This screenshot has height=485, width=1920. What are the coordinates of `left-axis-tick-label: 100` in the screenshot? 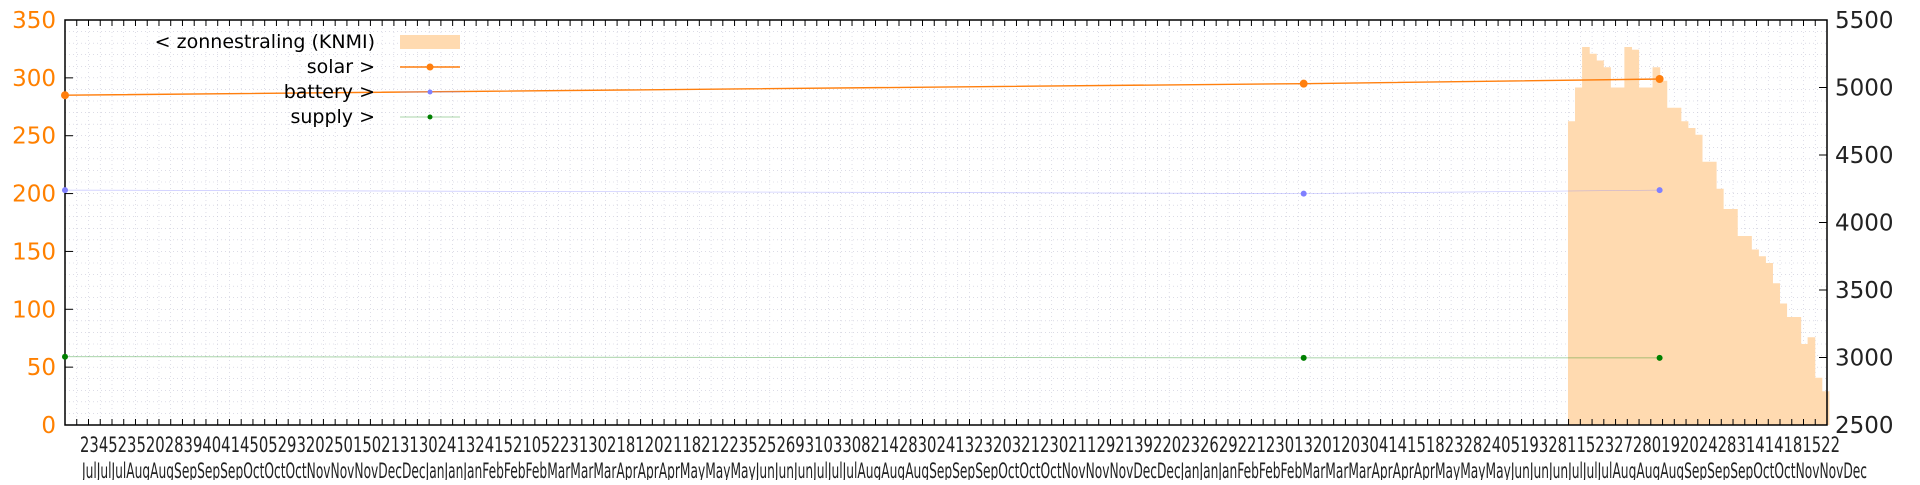 It's located at (34, 310).